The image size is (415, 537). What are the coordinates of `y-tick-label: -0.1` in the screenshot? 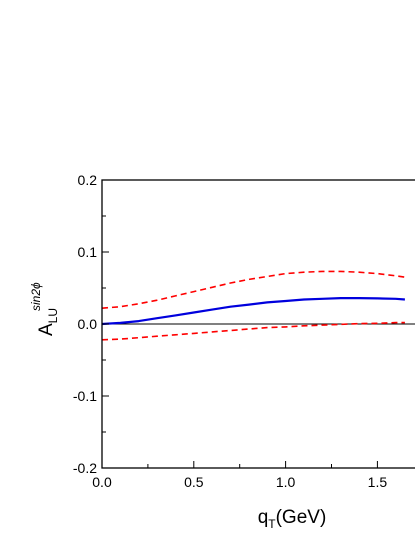 It's located at (85, 396).